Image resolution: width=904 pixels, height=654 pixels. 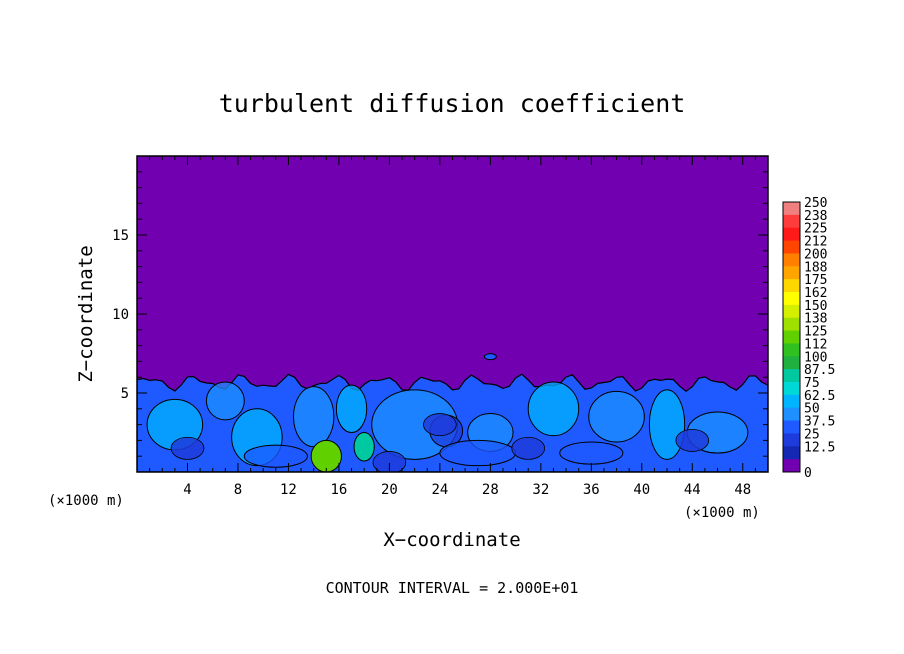 What do you see at coordinates (692, 490) in the screenshot?
I see `x-tick-label: 44` at bounding box center [692, 490].